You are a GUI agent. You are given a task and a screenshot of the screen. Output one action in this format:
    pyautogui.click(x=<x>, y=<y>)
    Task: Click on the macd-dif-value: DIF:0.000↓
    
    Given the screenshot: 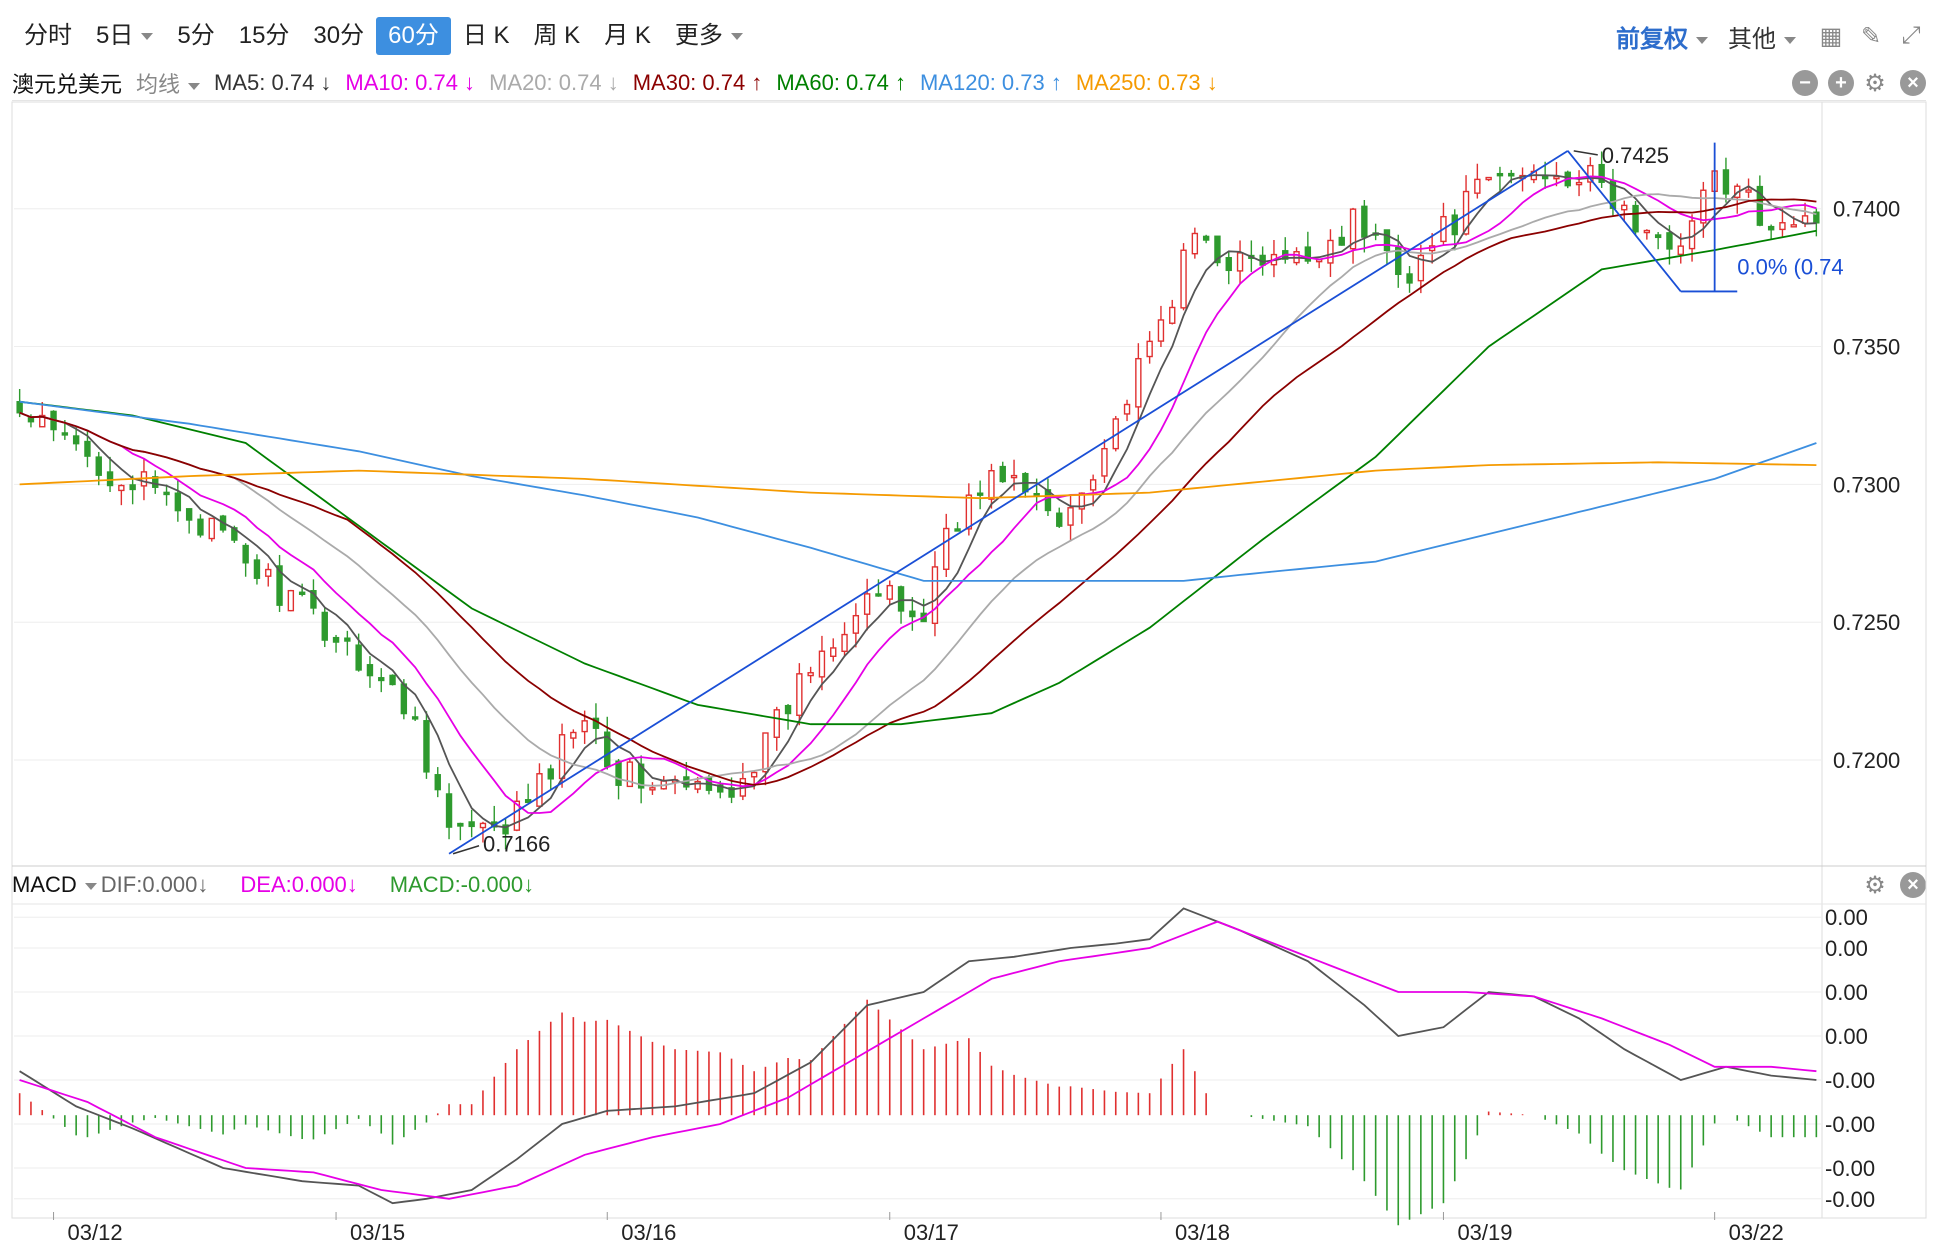 What is the action you would take?
    pyautogui.click(x=154, y=884)
    